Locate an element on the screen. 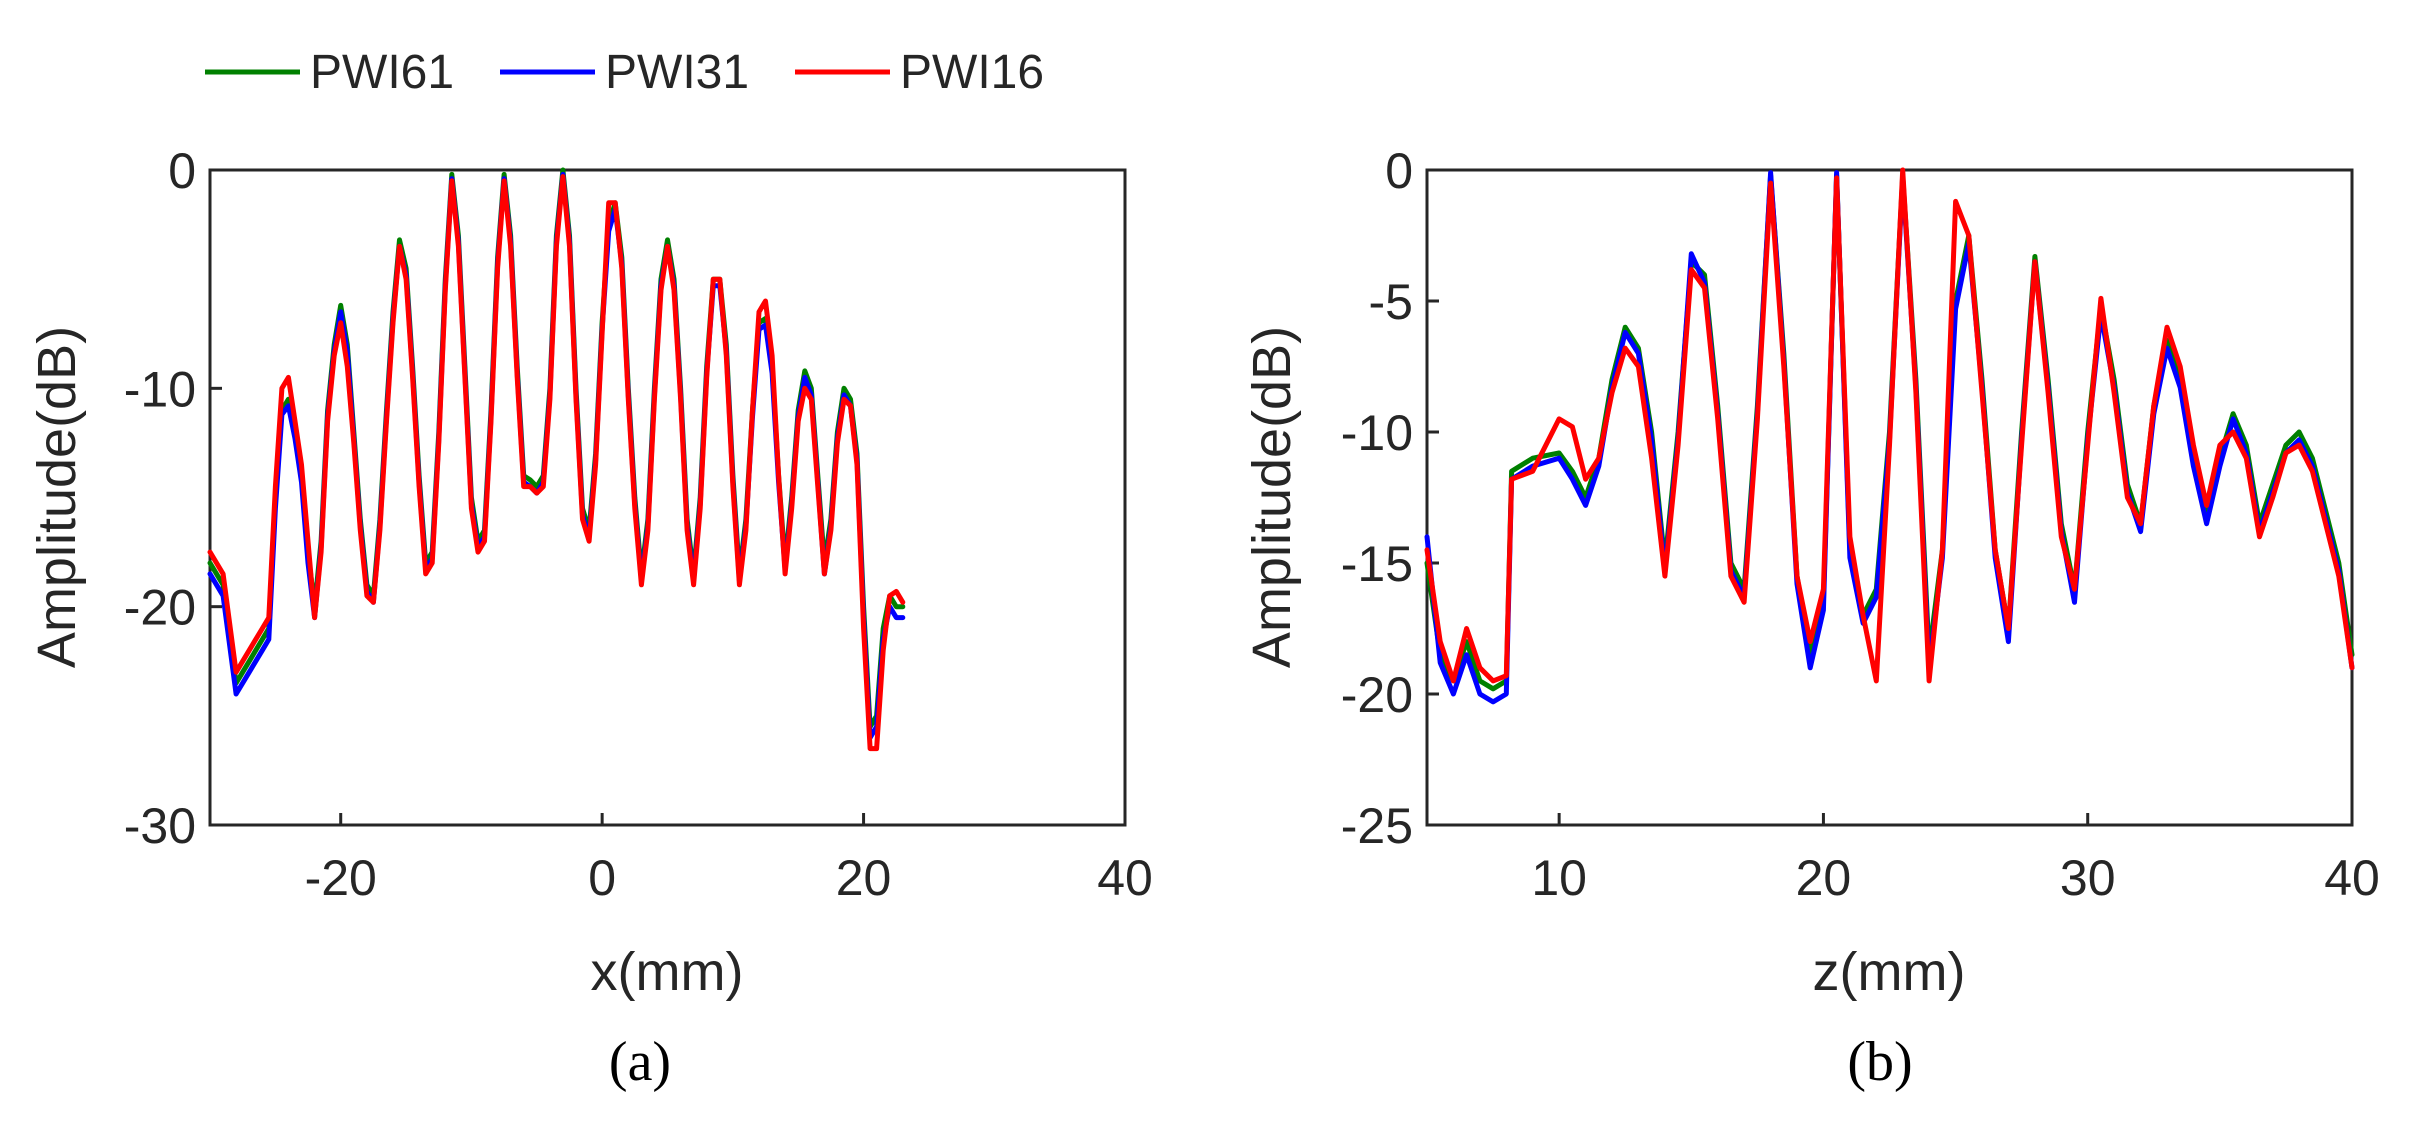 This screenshot has width=2425, height=1143. y-axis-label-b: Amplitude(dB) is located at coordinates (1272, 497).